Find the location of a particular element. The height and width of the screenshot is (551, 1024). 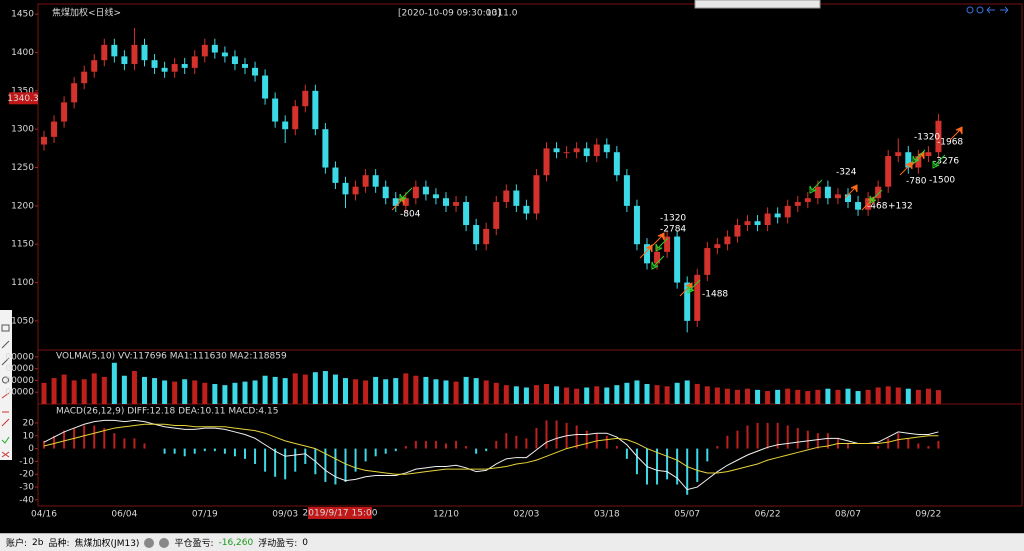

crosshair-price: 1340.3 is located at coordinates (23, 99).